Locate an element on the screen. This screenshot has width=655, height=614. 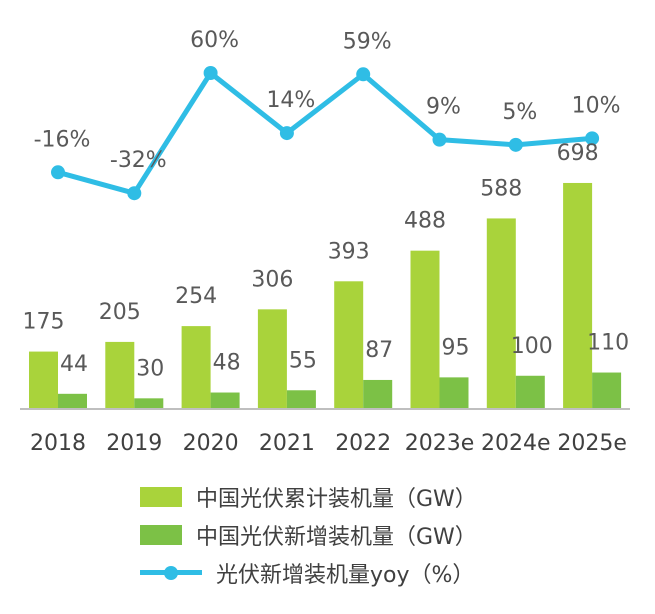
bar-new-2024e is located at coordinates (530, 391).